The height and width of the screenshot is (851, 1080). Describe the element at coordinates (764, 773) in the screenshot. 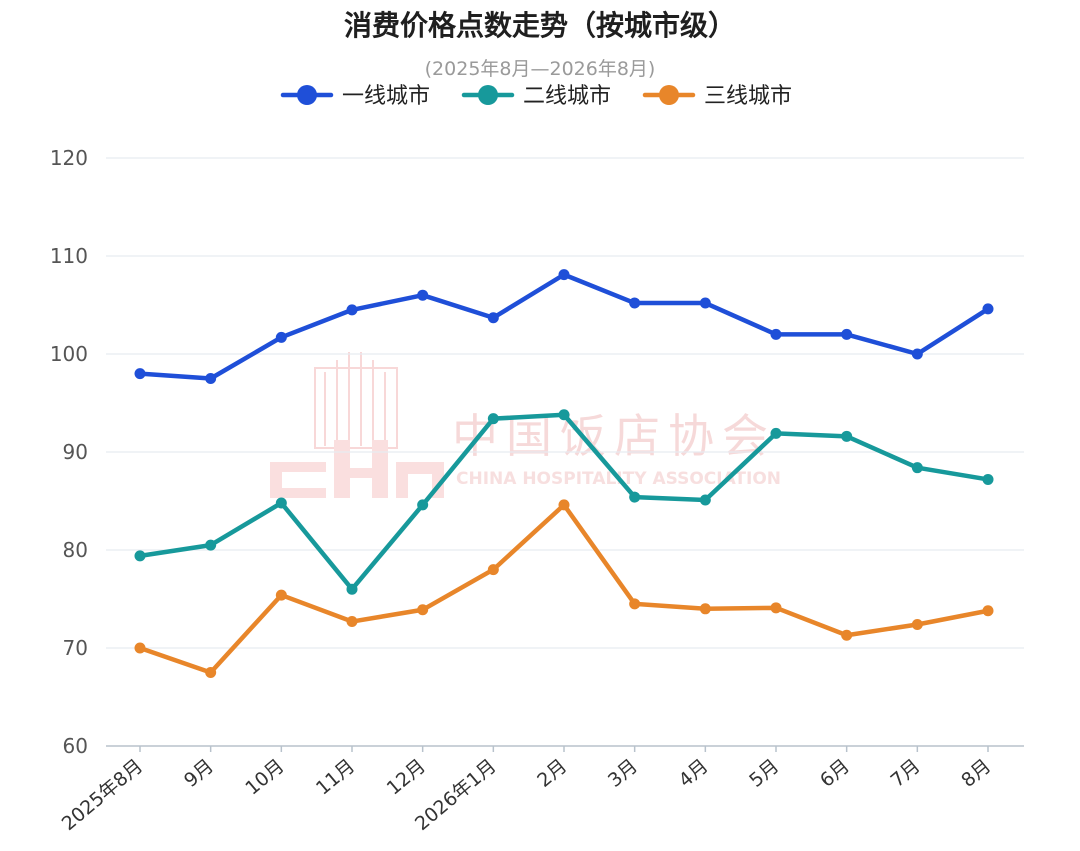

I see `x-tick-label: 5月` at that location.